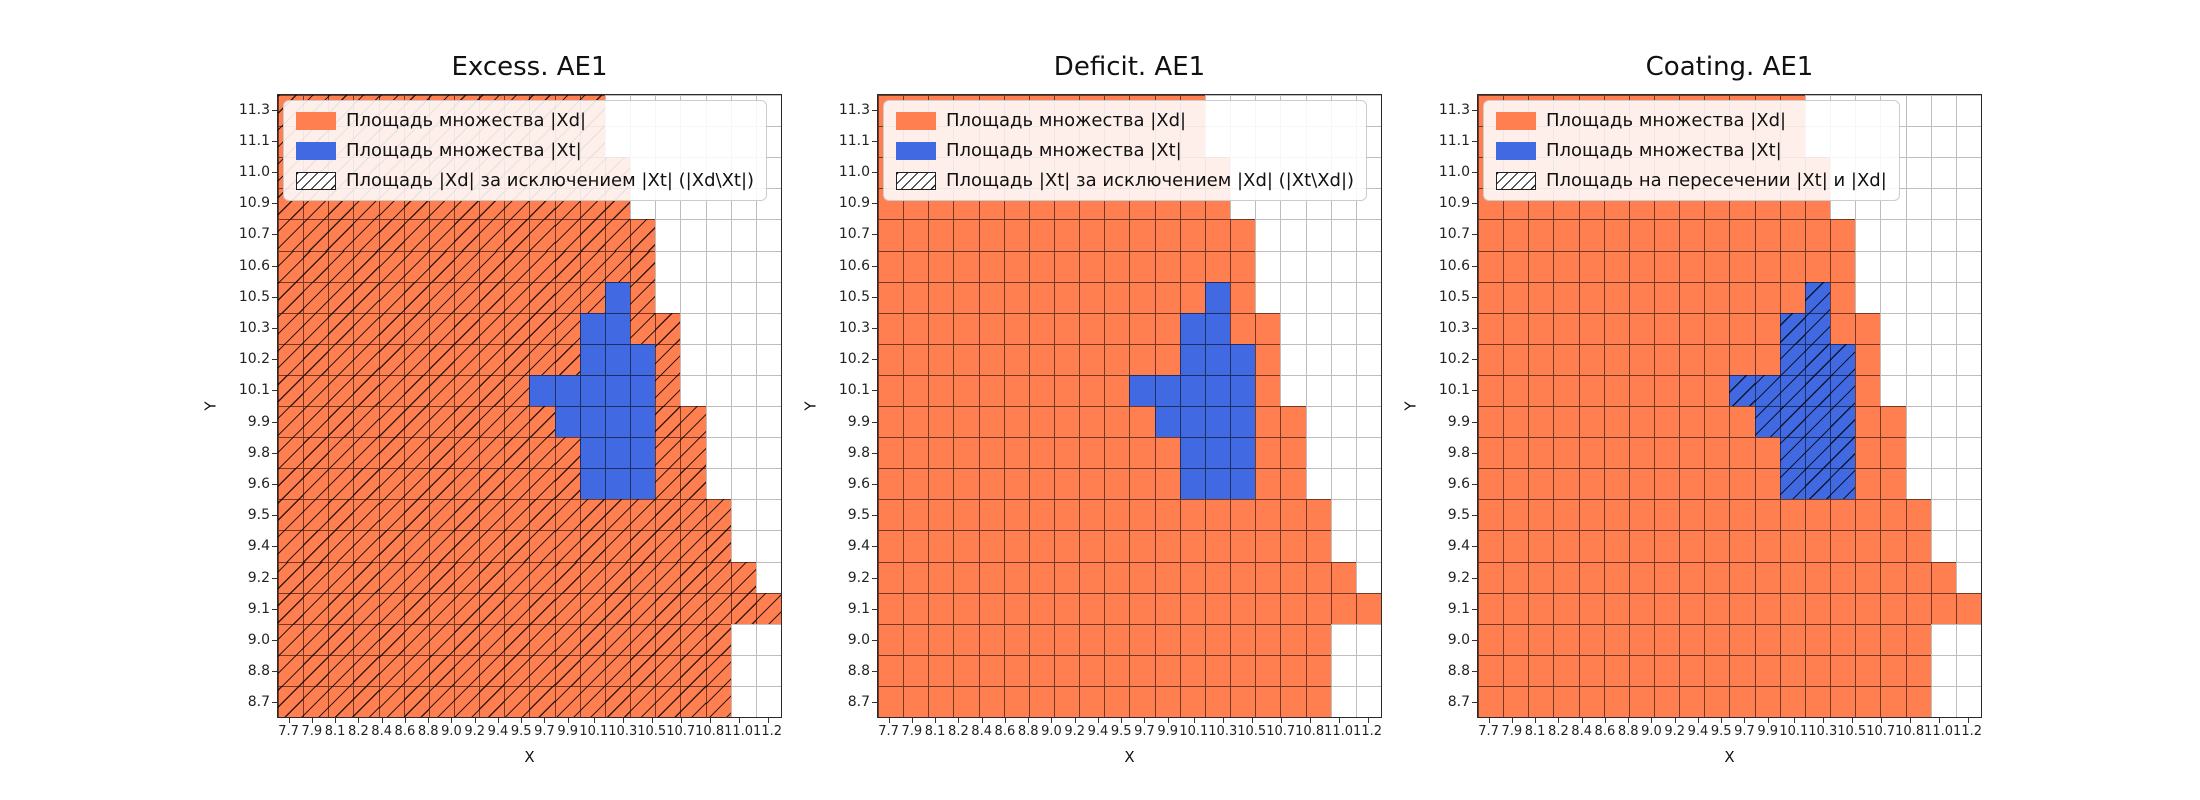 The image size is (2200, 800). I want to click on legend-swatch-xt, so click(916, 150).